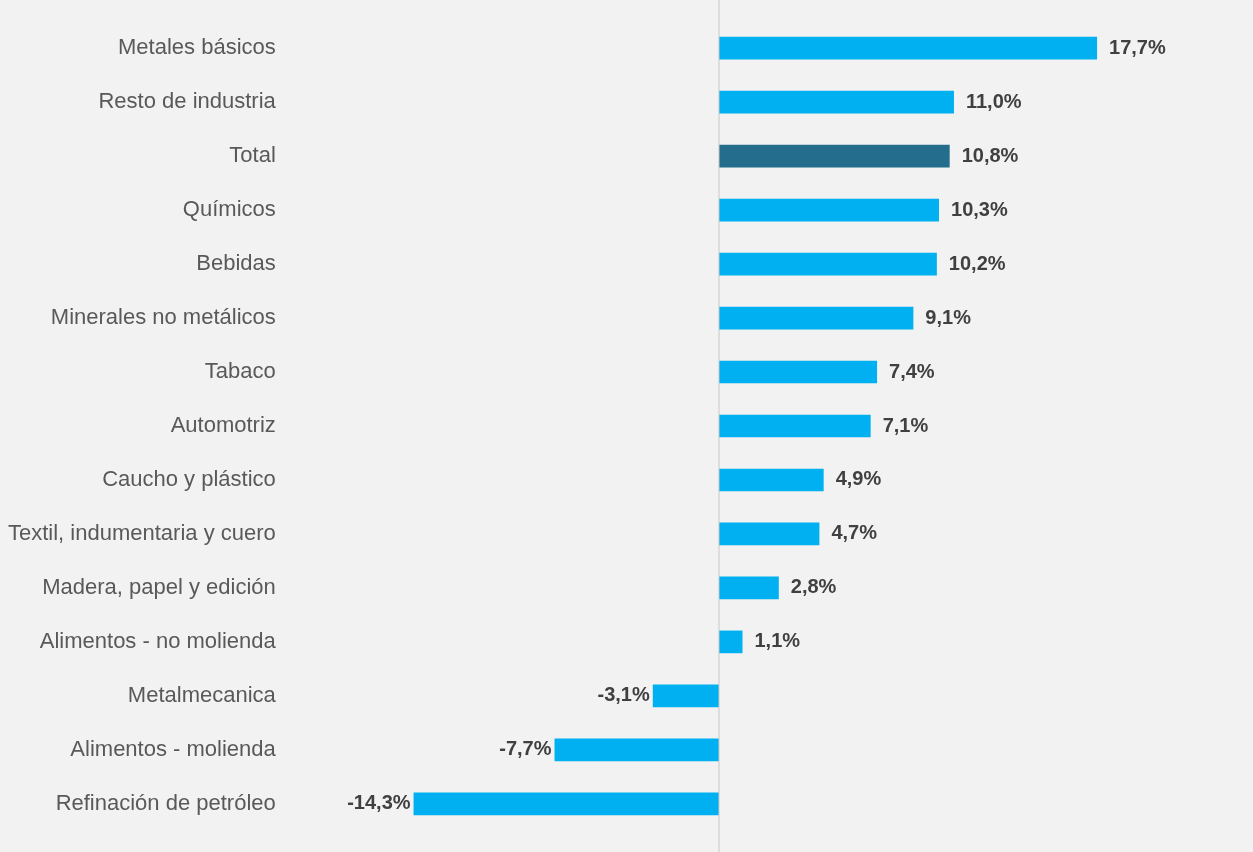 The width and height of the screenshot is (1253, 852). Describe the element at coordinates (379, 802) in the screenshot. I see `data-label: -14,3%` at that location.